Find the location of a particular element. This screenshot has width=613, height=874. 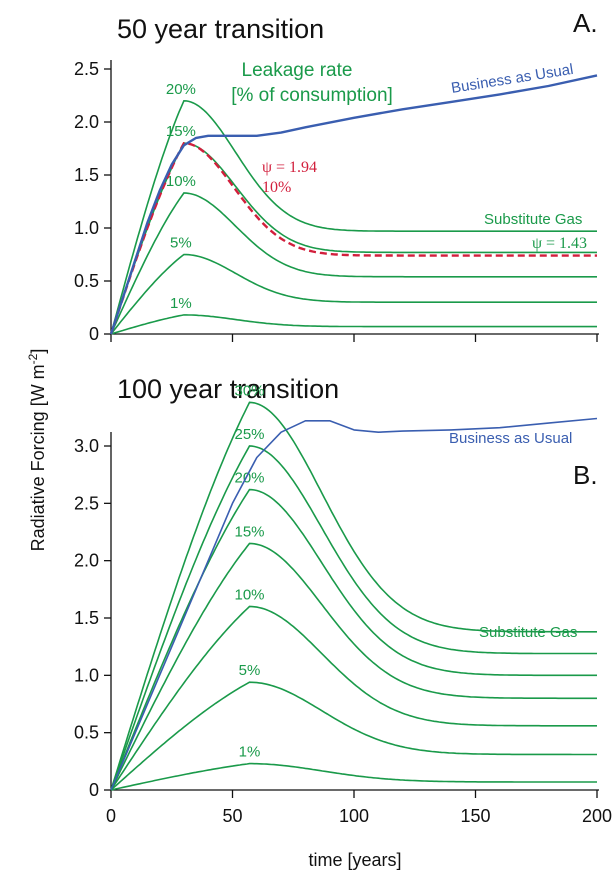

leakage-title-line2: [% of consumption] is located at coordinates (312, 95).